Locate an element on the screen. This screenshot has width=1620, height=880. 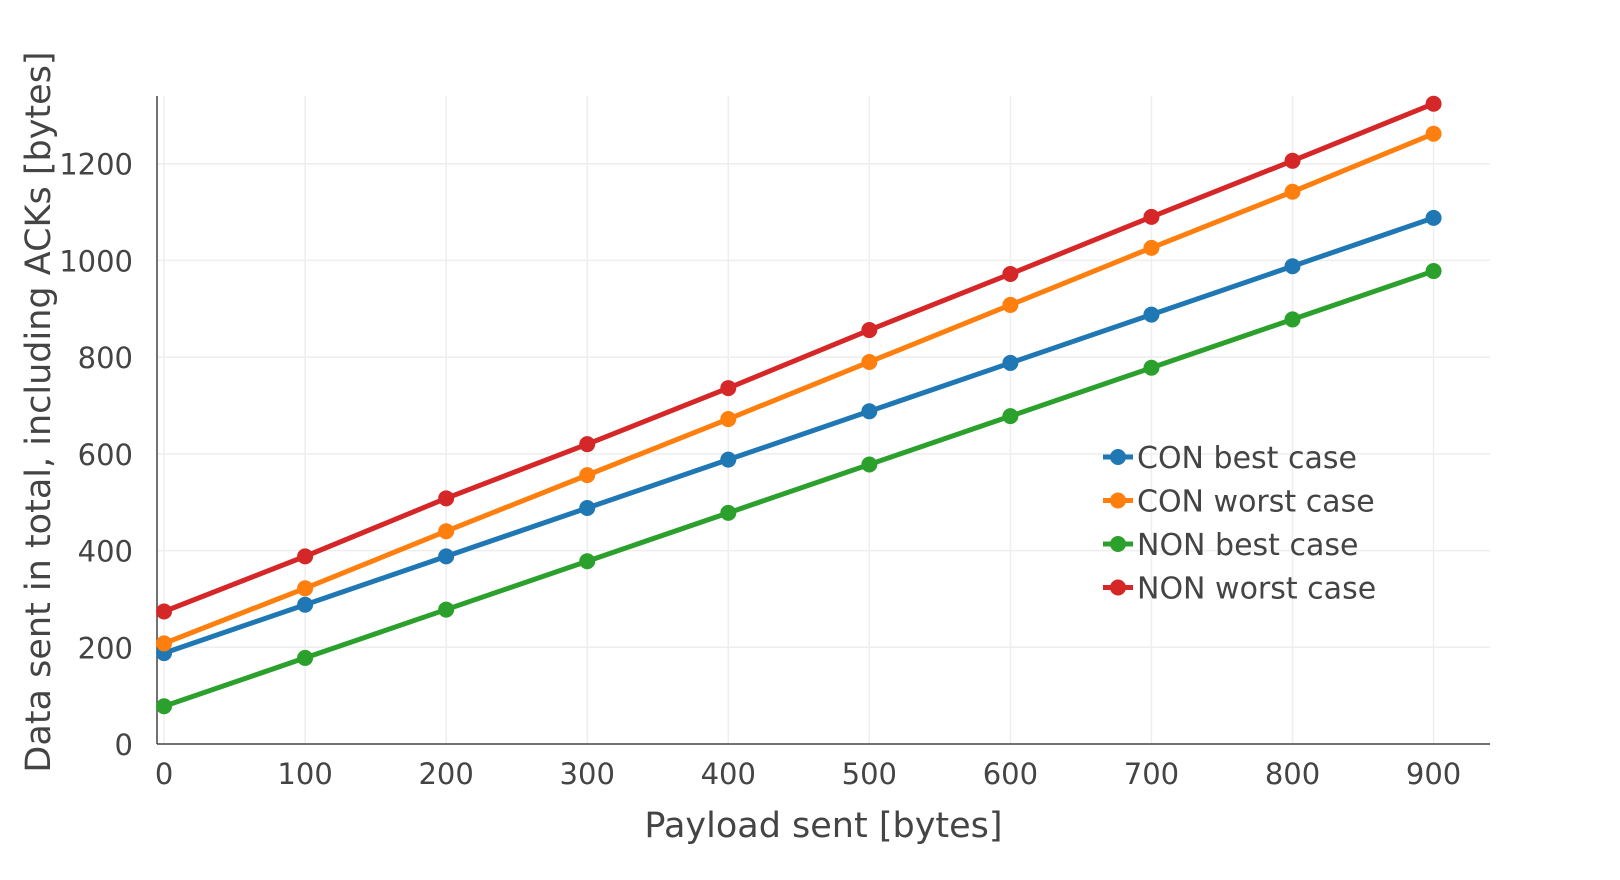
legend-label: NON best case is located at coordinates (1247, 545).